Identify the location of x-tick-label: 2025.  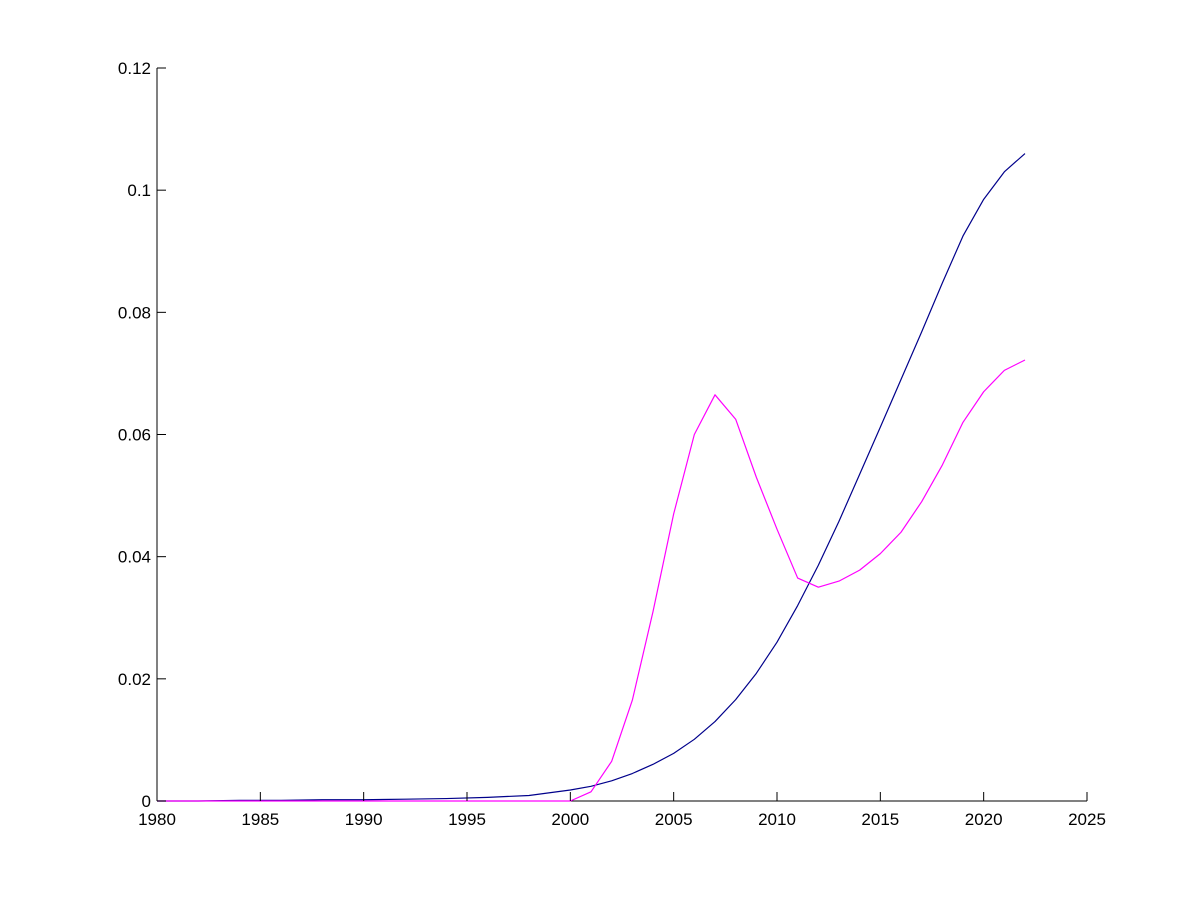
(1087, 819).